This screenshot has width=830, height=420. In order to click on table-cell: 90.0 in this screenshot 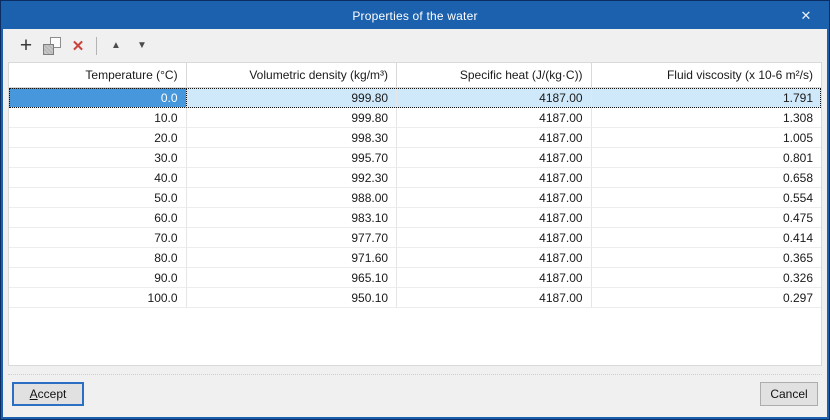, I will do `click(98, 278)`.